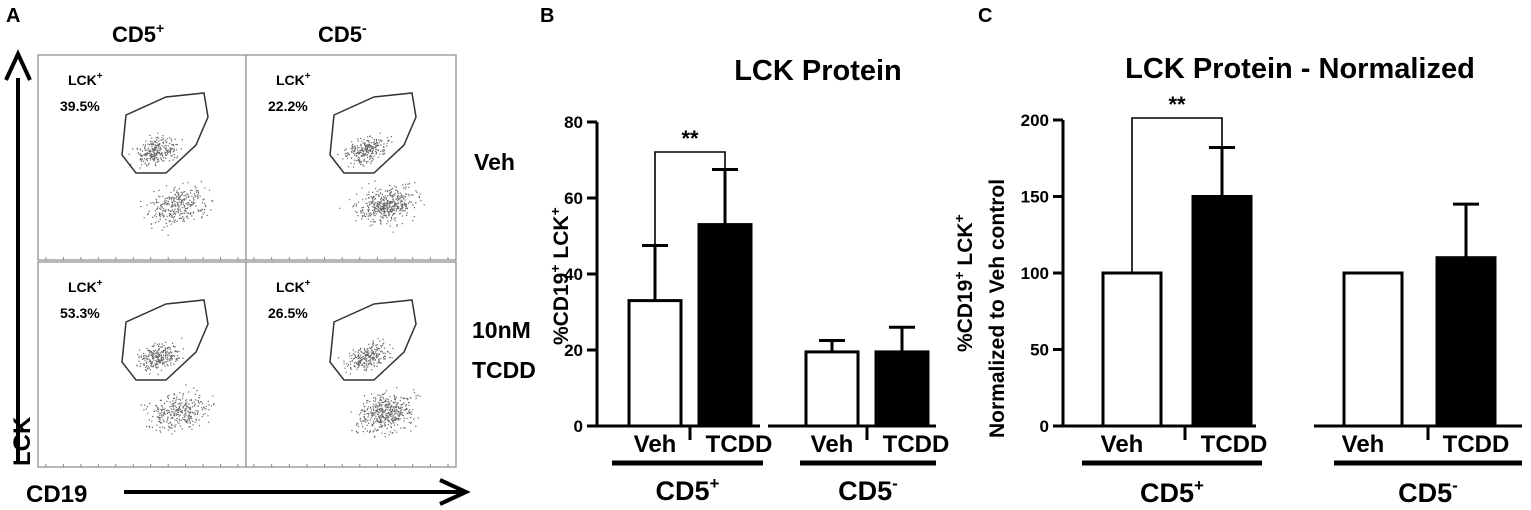  Describe the element at coordinates (80, 313) in the screenshot. I see `gate-percentage: 53.3%` at that location.